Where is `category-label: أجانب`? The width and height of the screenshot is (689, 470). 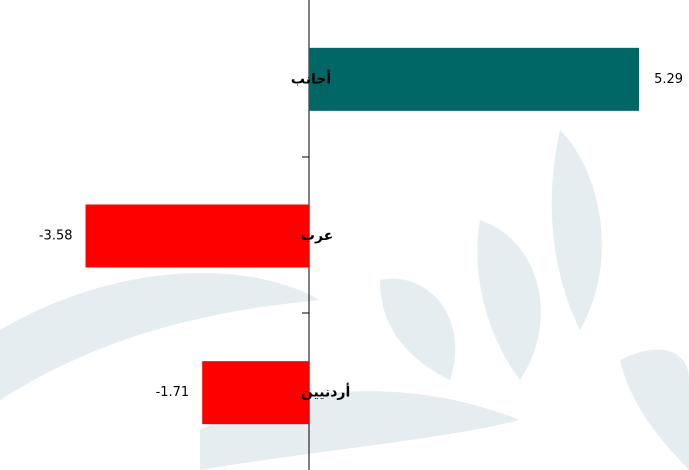 category-label: أجانب is located at coordinates (311, 78).